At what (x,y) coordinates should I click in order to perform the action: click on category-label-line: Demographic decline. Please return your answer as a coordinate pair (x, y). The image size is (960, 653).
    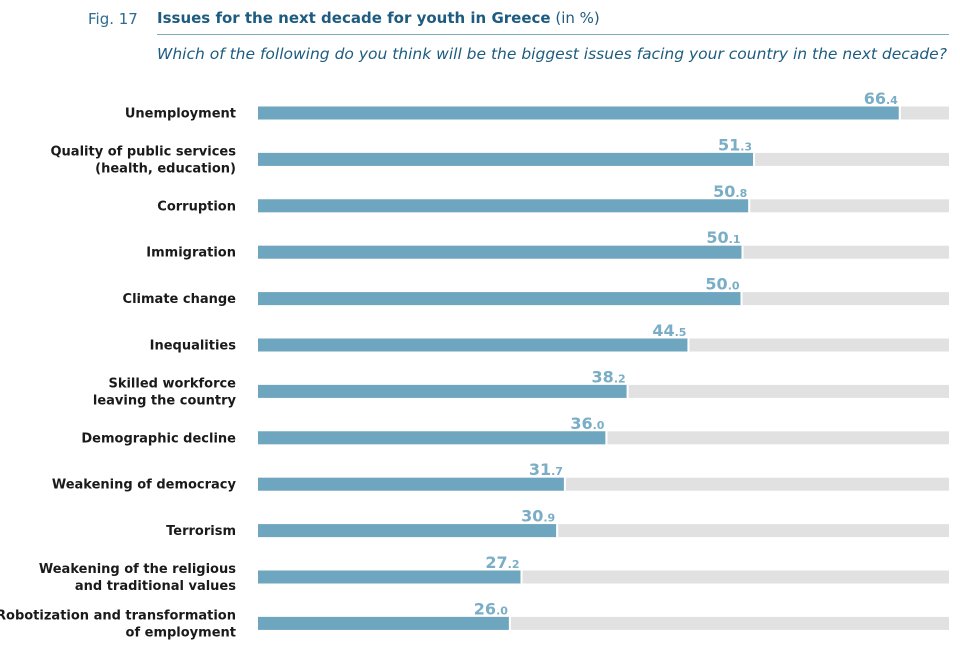
    Looking at the image, I should click on (158, 438).